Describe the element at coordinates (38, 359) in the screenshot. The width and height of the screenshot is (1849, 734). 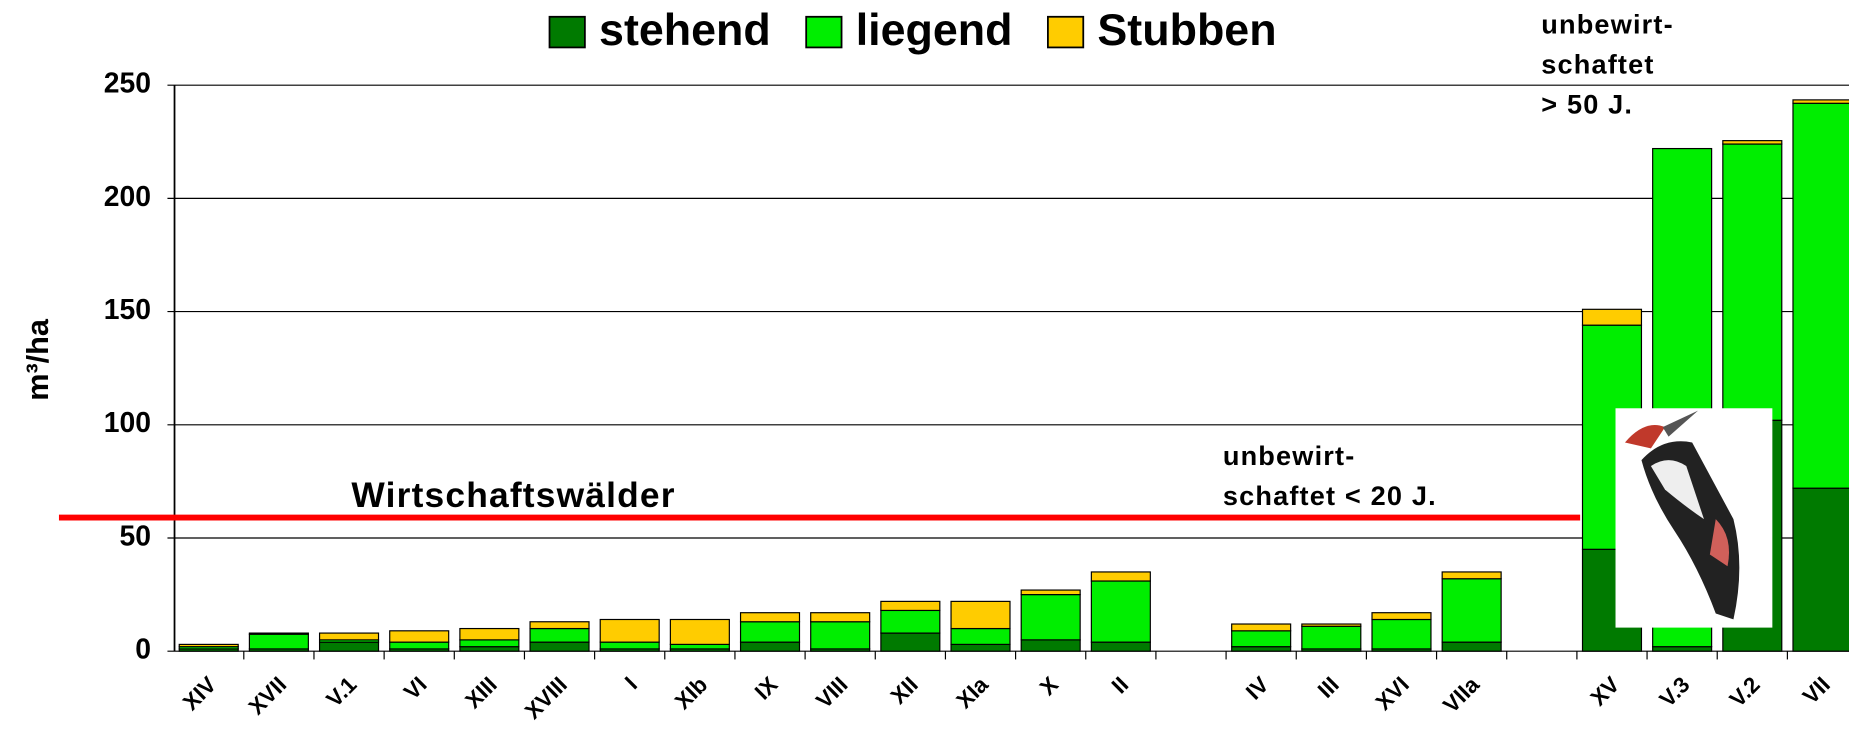
I see `y-axis-label: m³/ha` at that location.